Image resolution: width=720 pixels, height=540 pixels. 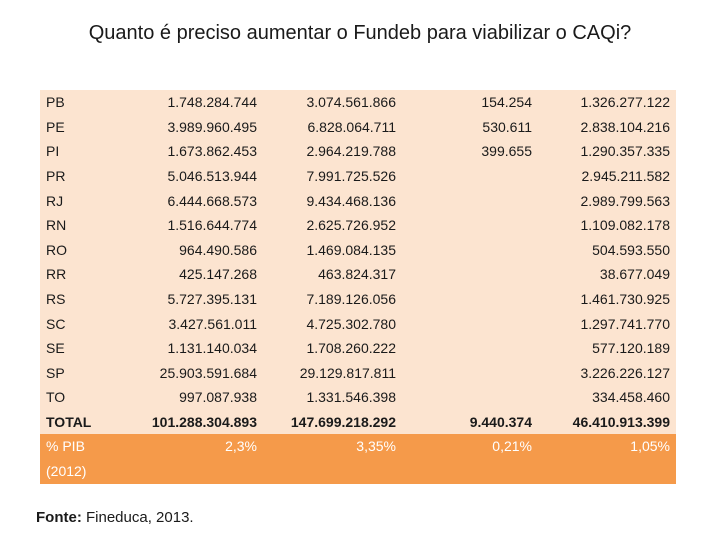 I want to click on pib-label: % PIB (2012), so click(x=81, y=459).